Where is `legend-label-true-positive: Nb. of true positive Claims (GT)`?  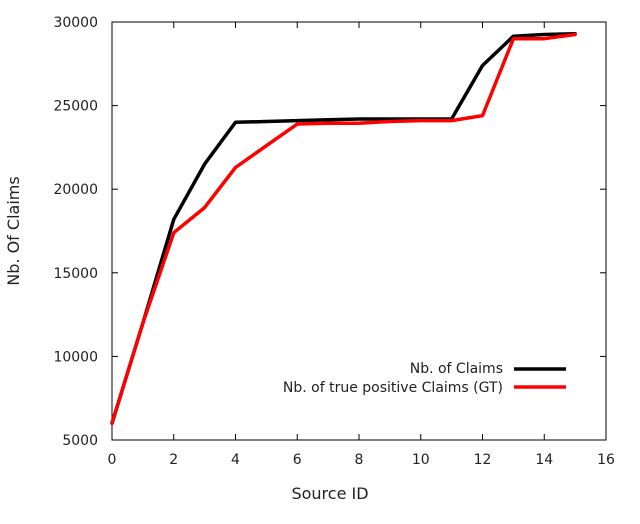
legend-label-true-positive: Nb. of true positive Claims (GT) is located at coordinates (393, 388).